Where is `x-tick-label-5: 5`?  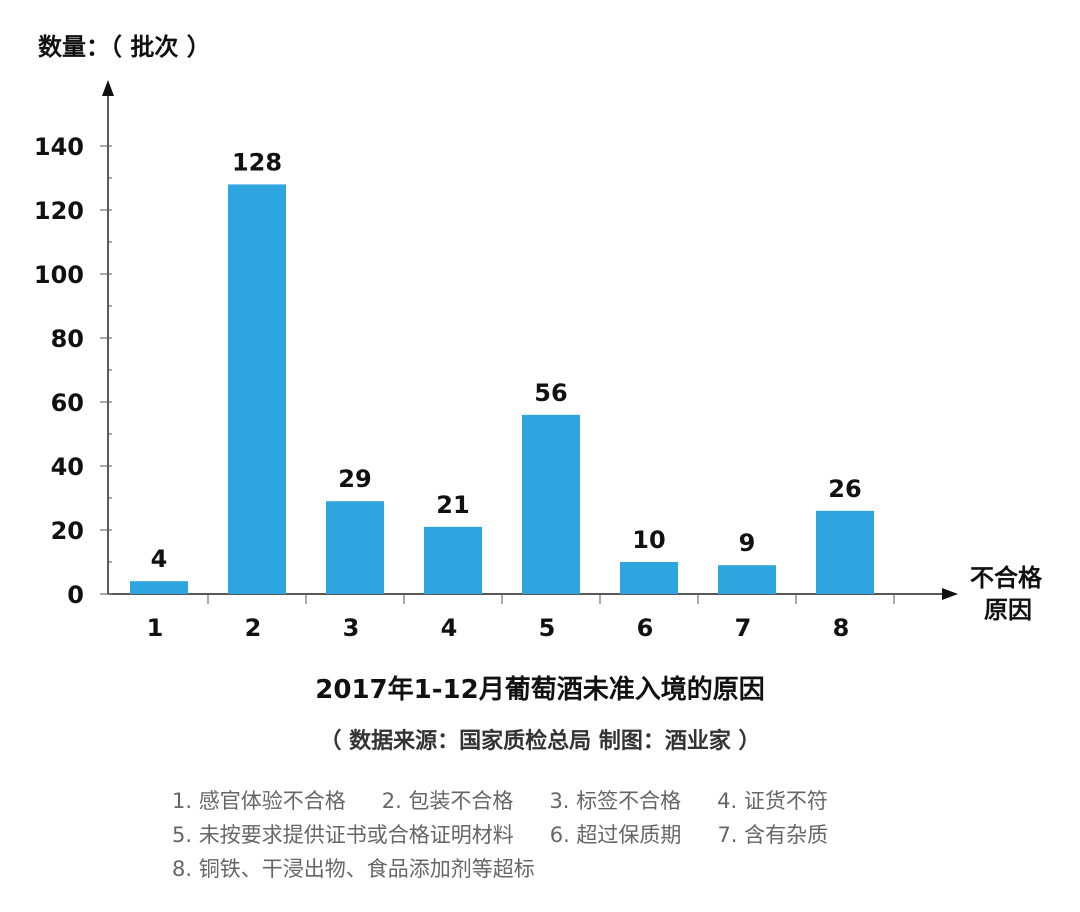
x-tick-label-5: 5 is located at coordinates (547, 628).